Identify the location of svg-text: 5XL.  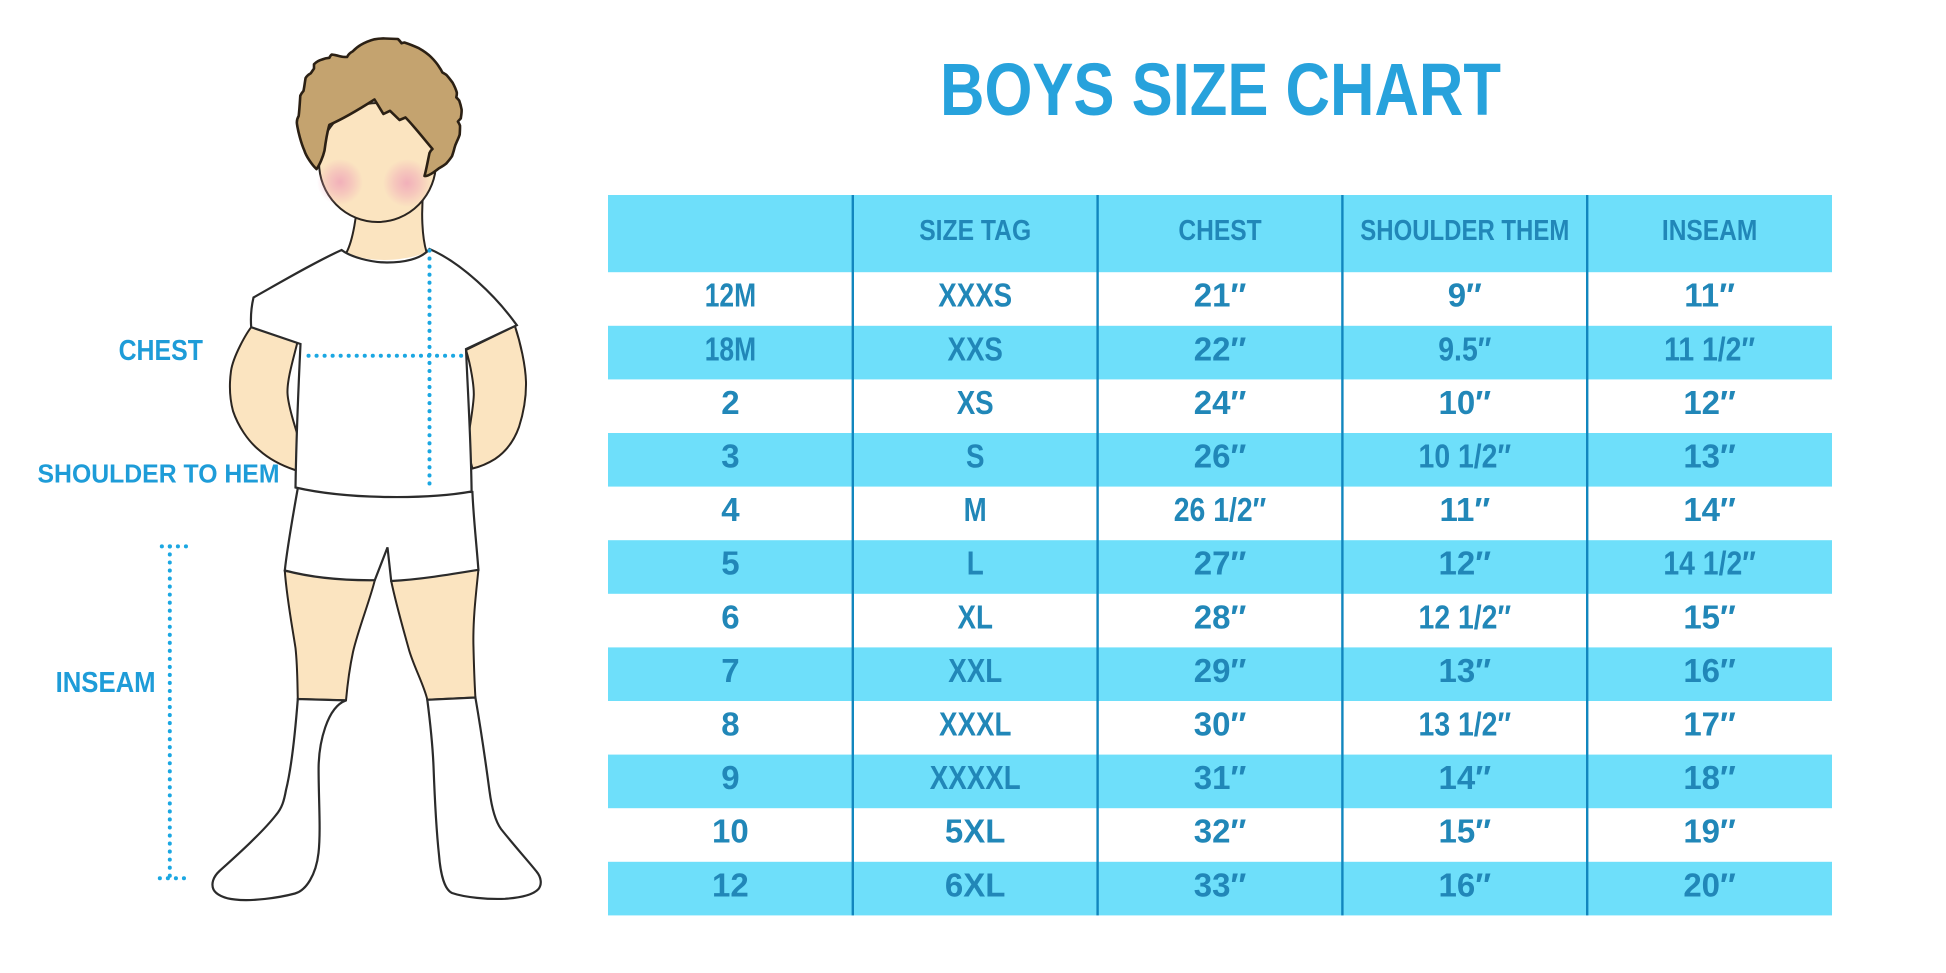
(975, 831).